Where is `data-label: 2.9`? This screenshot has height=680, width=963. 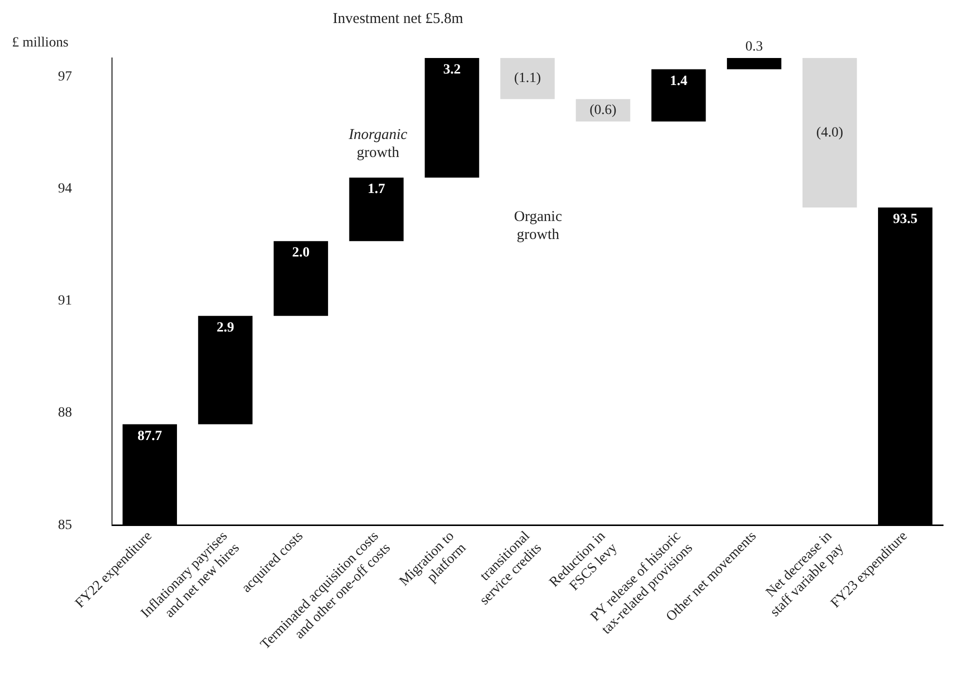
data-label: 2.9 is located at coordinates (225, 328).